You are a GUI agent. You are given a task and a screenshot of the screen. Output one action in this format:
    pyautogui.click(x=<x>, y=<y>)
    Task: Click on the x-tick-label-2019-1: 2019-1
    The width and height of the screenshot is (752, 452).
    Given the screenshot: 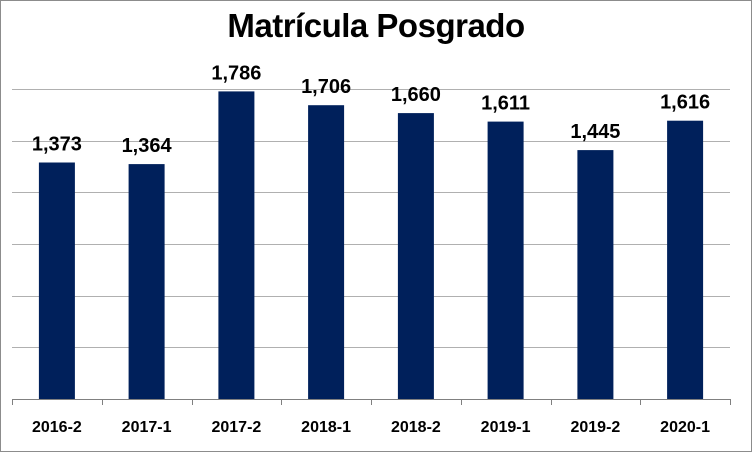 What is the action you would take?
    pyautogui.click(x=506, y=427)
    